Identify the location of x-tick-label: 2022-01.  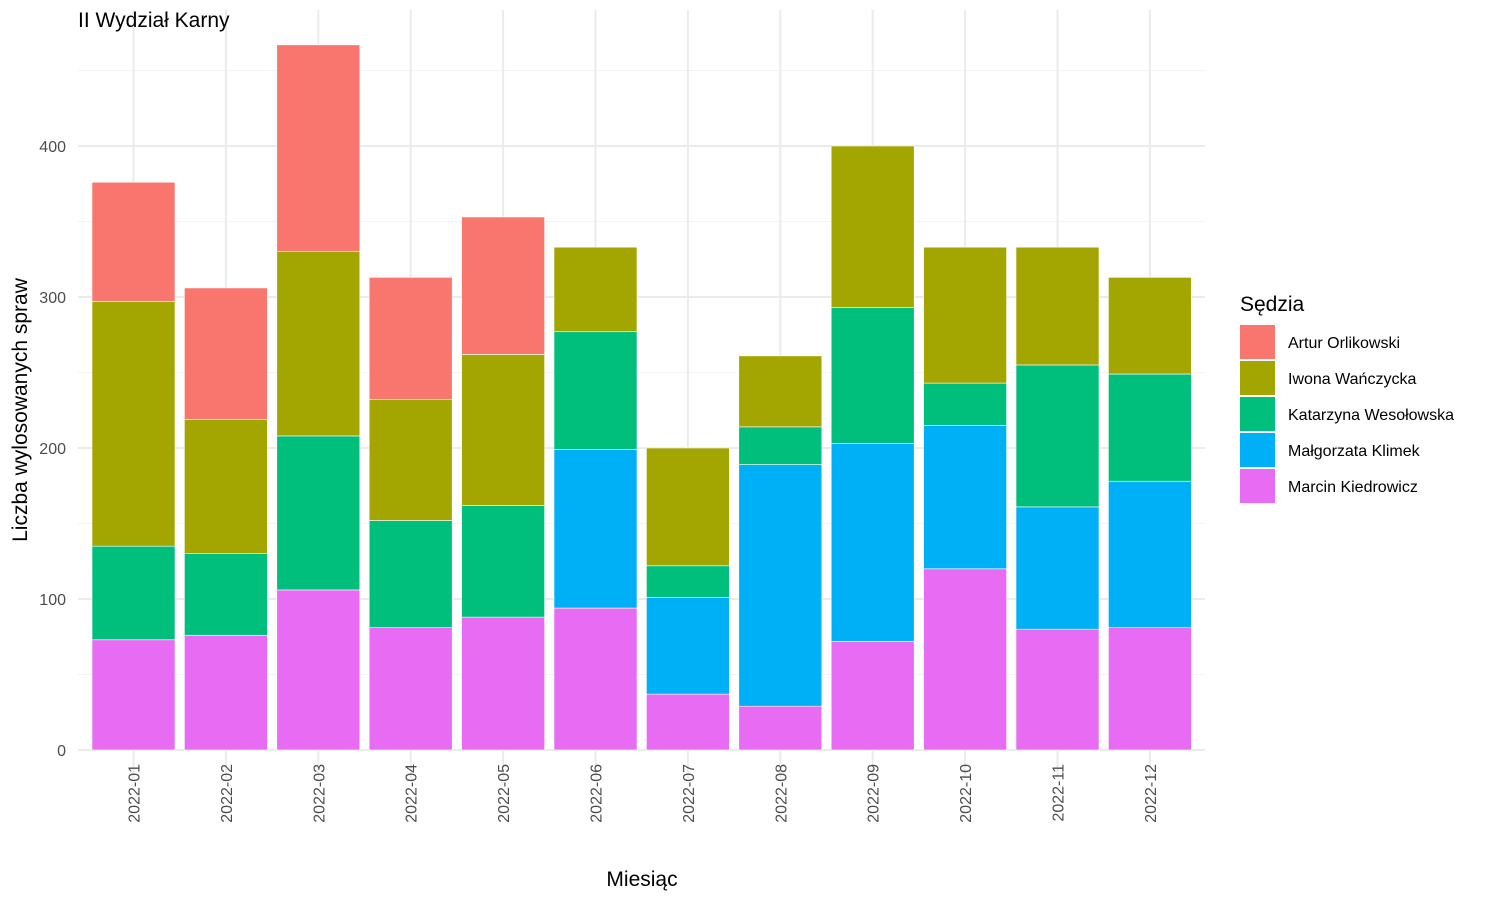
(135, 793).